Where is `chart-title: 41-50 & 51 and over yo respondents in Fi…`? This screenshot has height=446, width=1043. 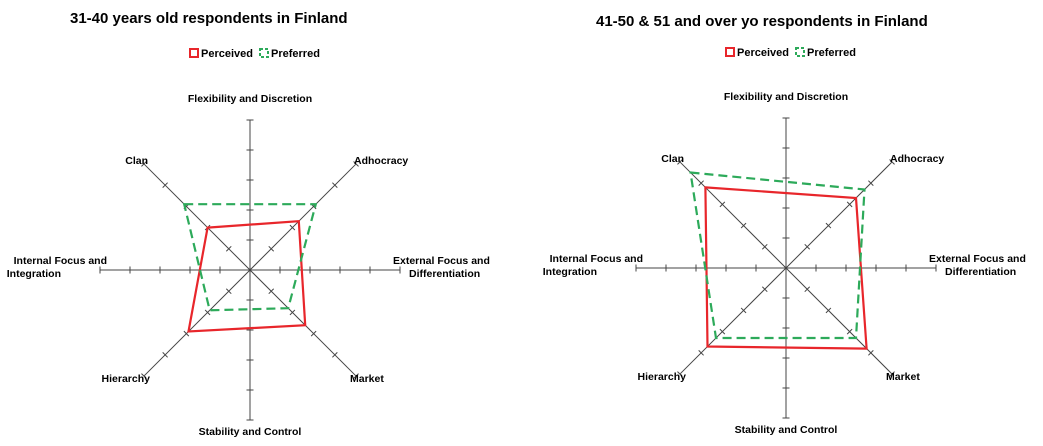
chart-title: 41-50 & 51 and over yo respondents in Fi… is located at coordinates (762, 21).